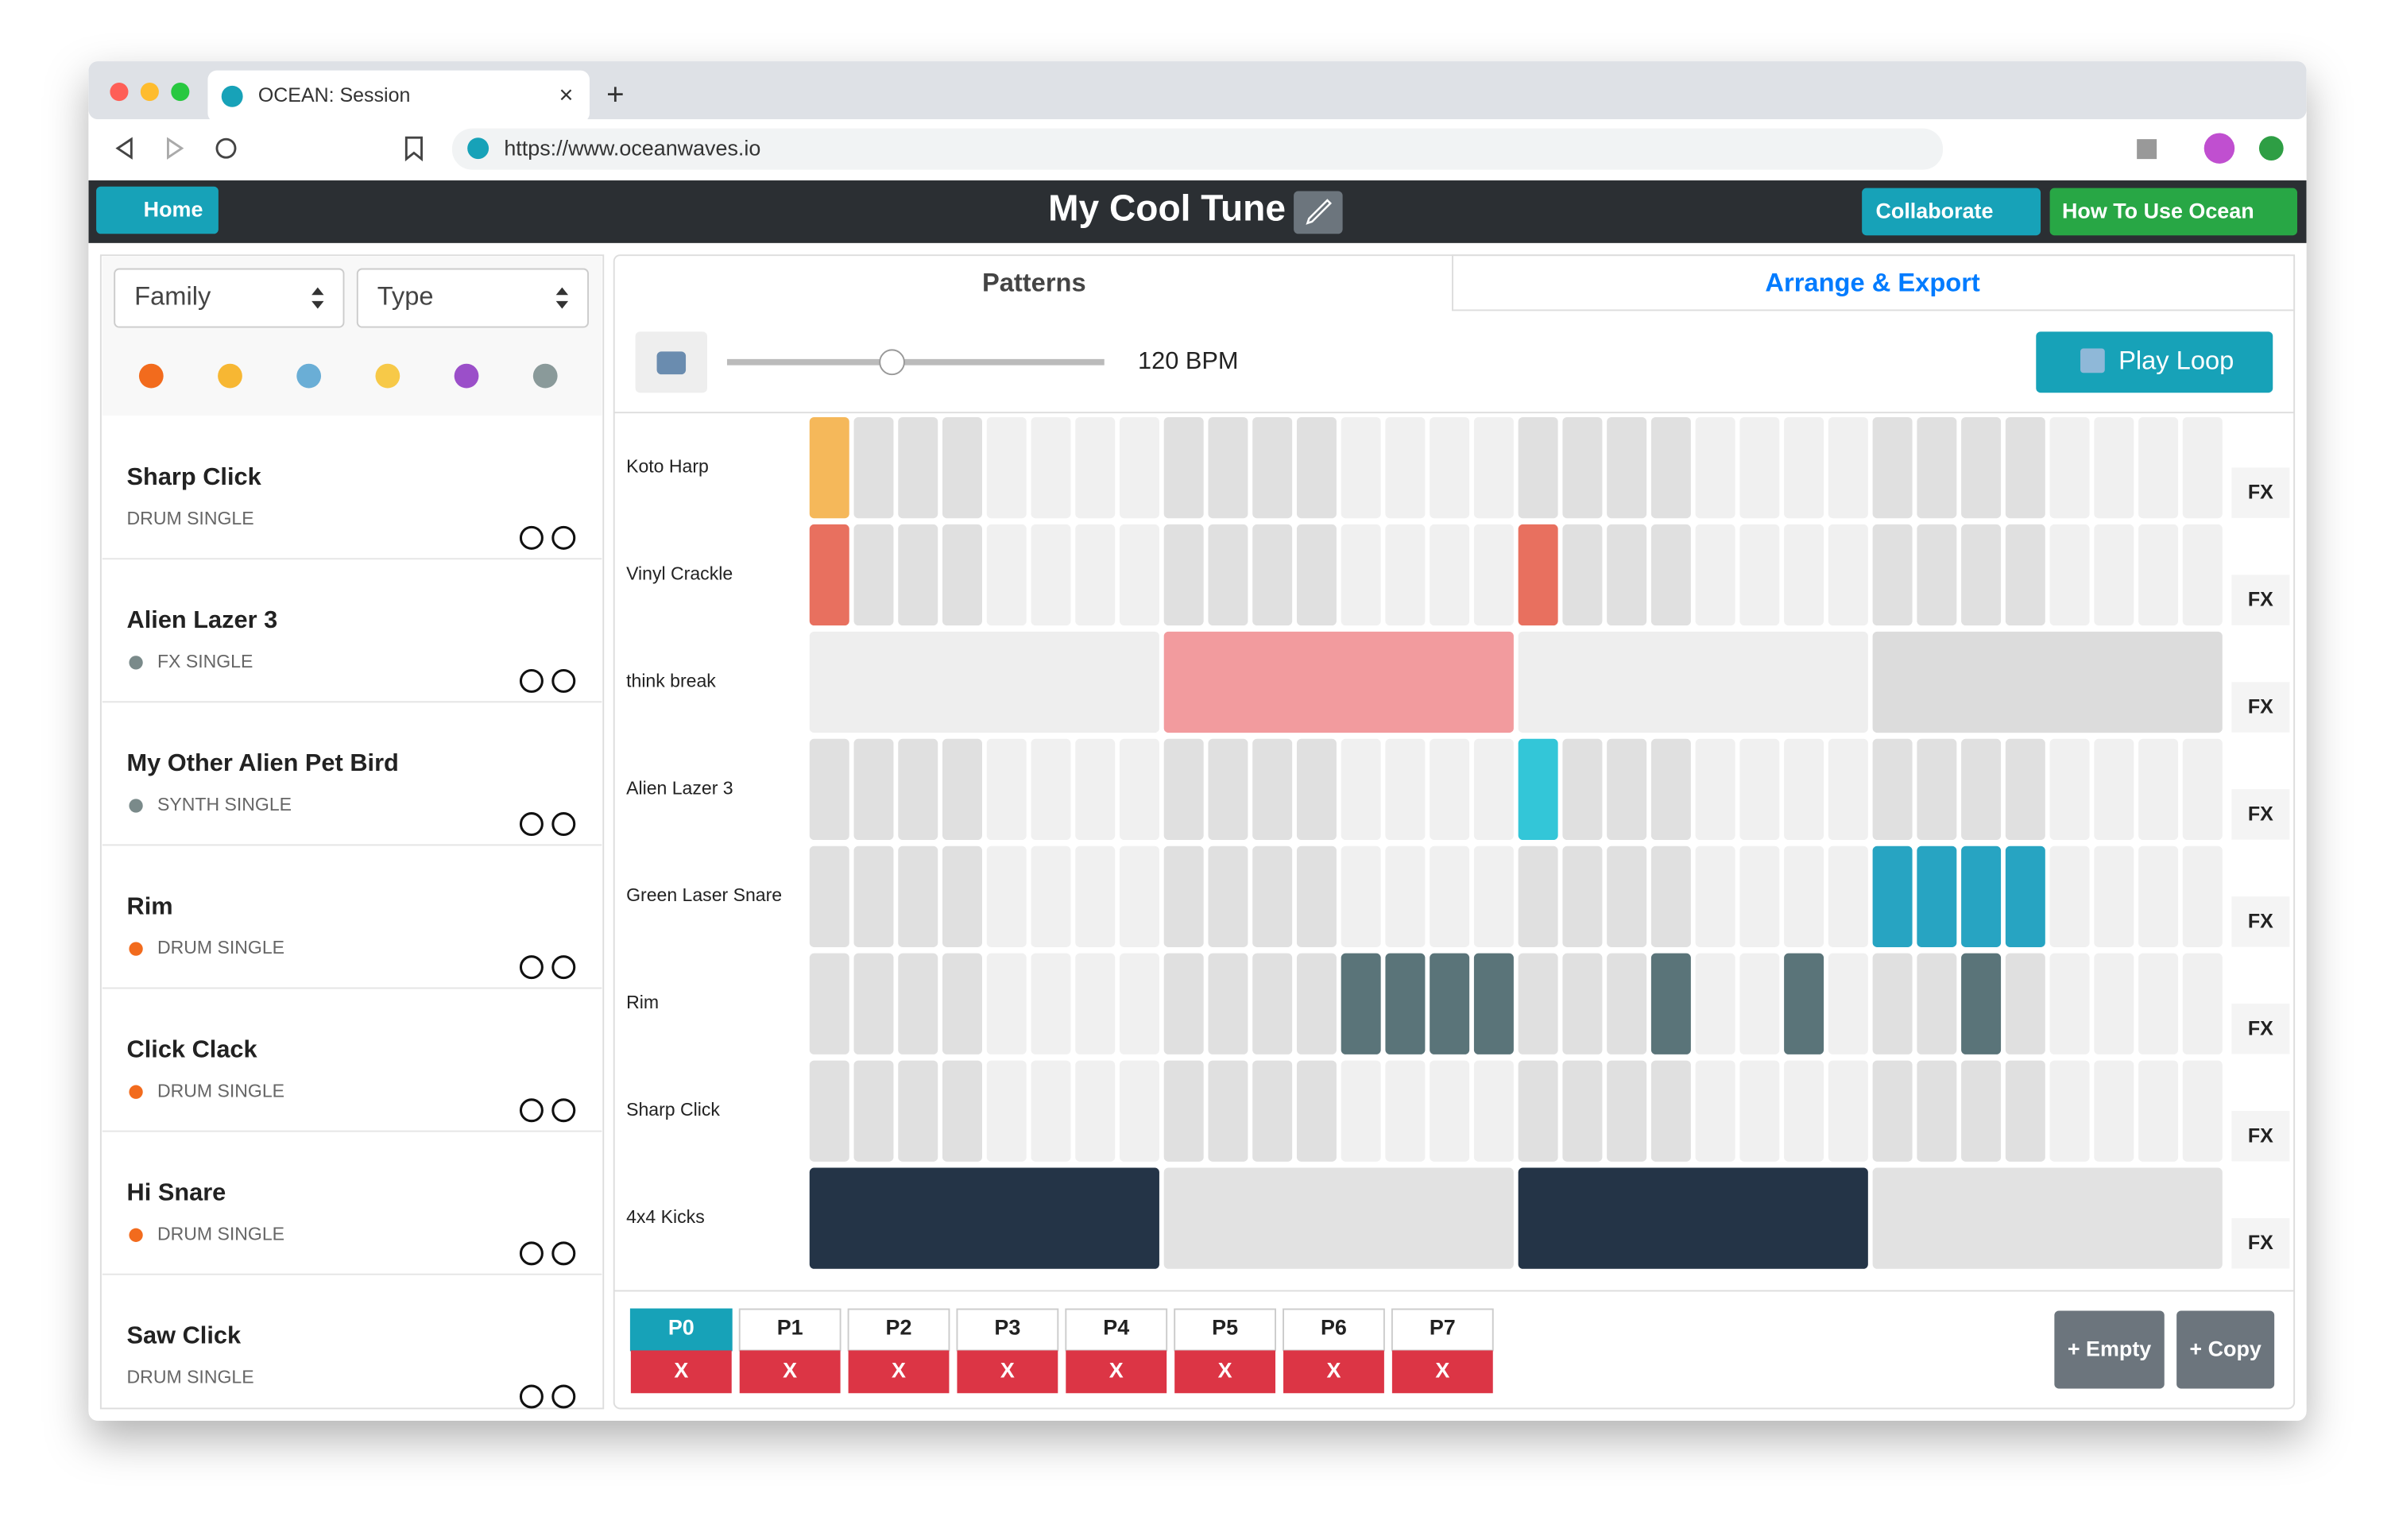  What do you see at coordinates (473, 298) in the screenshot?
I see `filter-select` at bounding box center [473, 298].